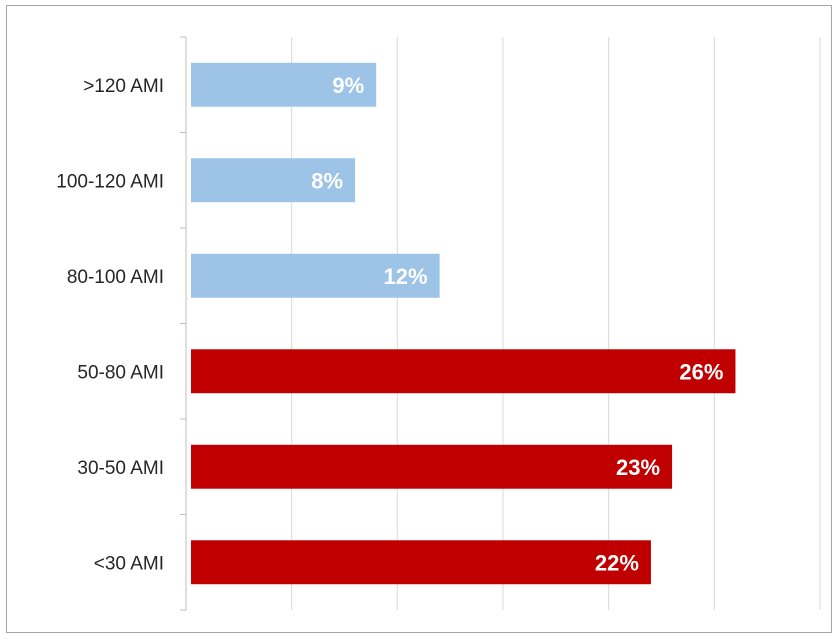 Image resolution: width=840 pixels, height=638 pixels. I want to click on category-label: 50-80 AMI, so click(120, 372).